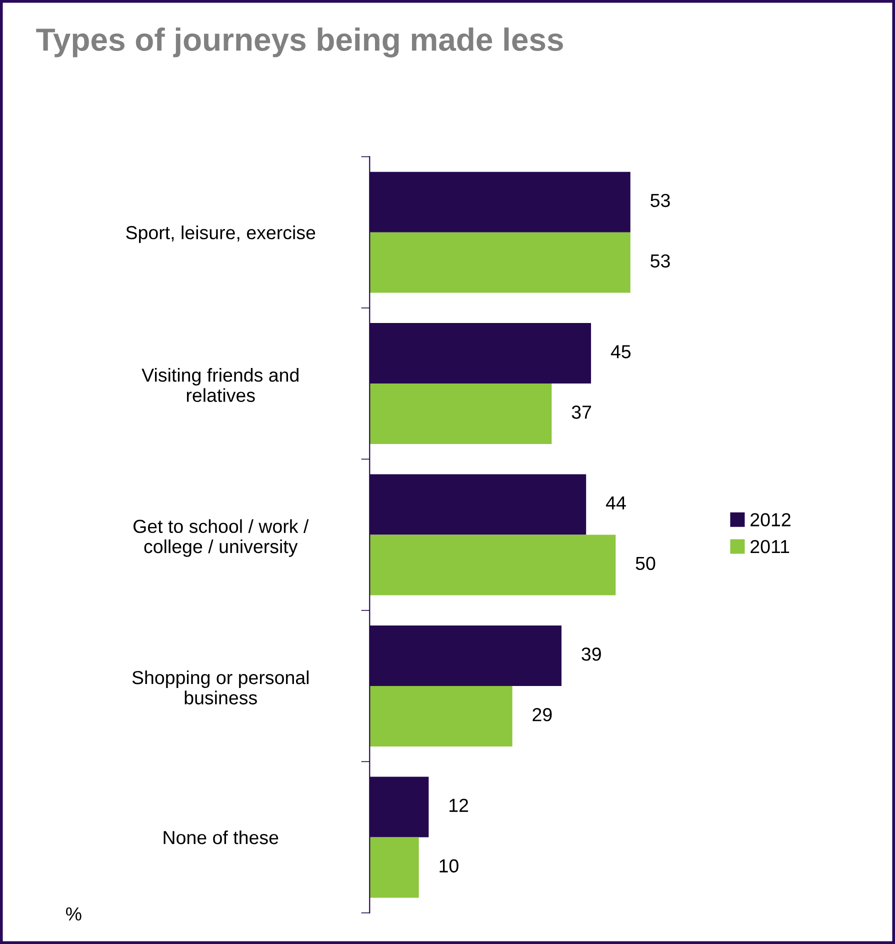  I want to click on data-label: 29, so click(542, 715).